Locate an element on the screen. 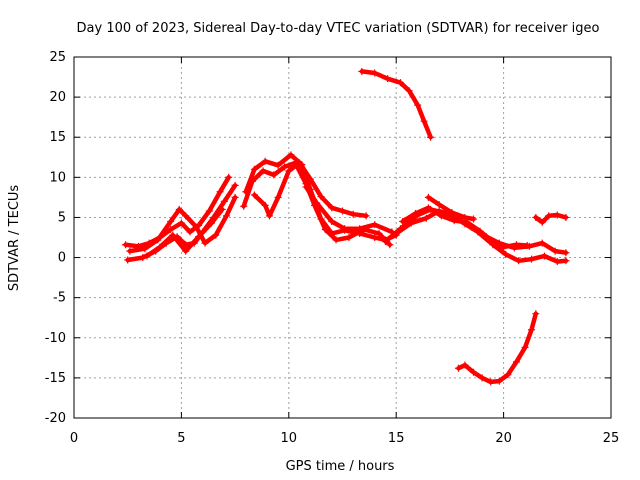 This screenshot has width=640, height=480. x-tick-label: 20 is located at coordinates (503, 438).